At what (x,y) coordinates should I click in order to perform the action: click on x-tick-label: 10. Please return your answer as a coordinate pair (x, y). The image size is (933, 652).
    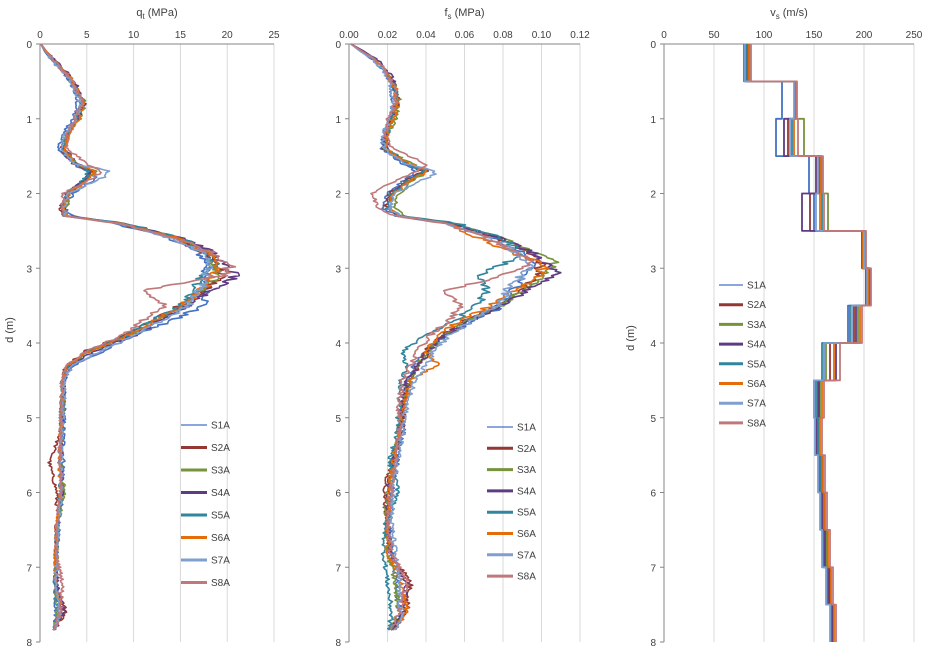
    Looking at the image, I should click on (134, 35).